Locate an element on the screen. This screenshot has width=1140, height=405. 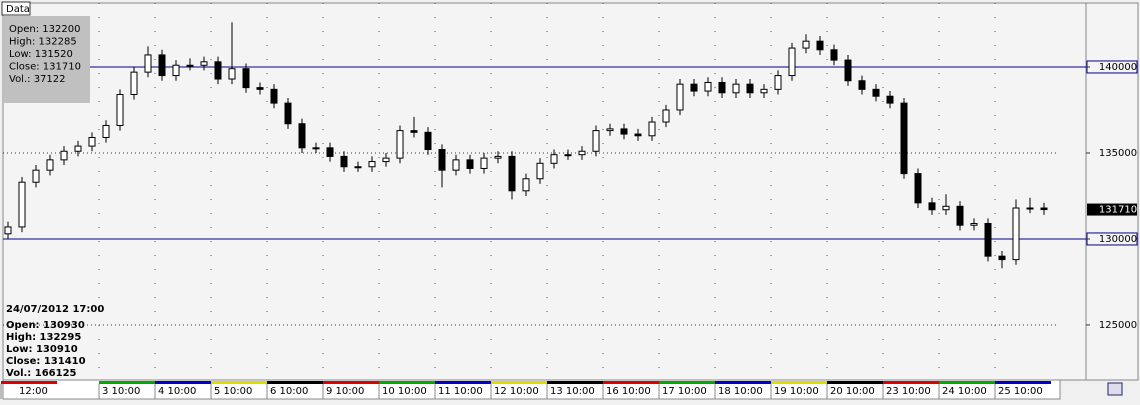
cursor-line: Open: 130930 is located at coordinates (45, 325).